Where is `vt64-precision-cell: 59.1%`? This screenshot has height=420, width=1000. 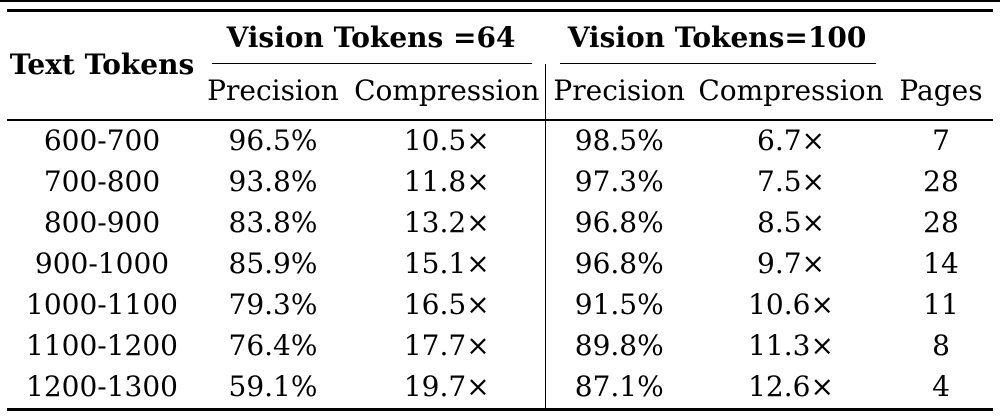
vt64-precision-cell: 59.1% is located at coordinates (273, 387).